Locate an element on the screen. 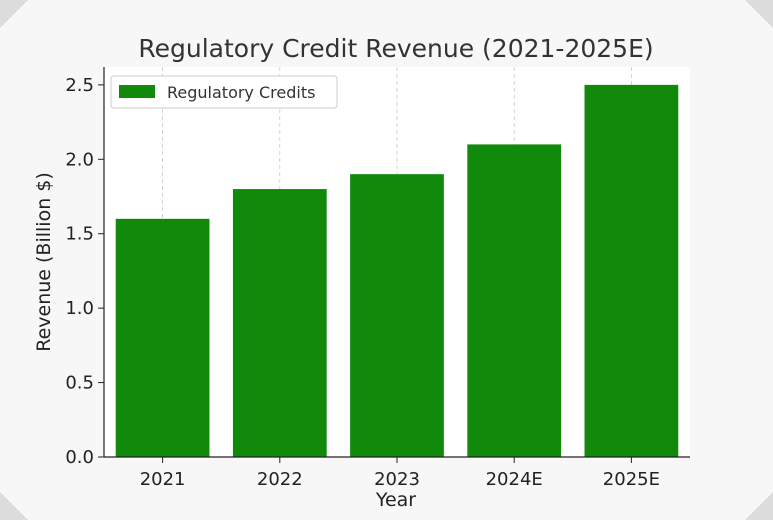 The image size is (773, 520). x-axis-ticks: 2021 2022 2023 2024E 2025E is located at coordinates (400, 473).